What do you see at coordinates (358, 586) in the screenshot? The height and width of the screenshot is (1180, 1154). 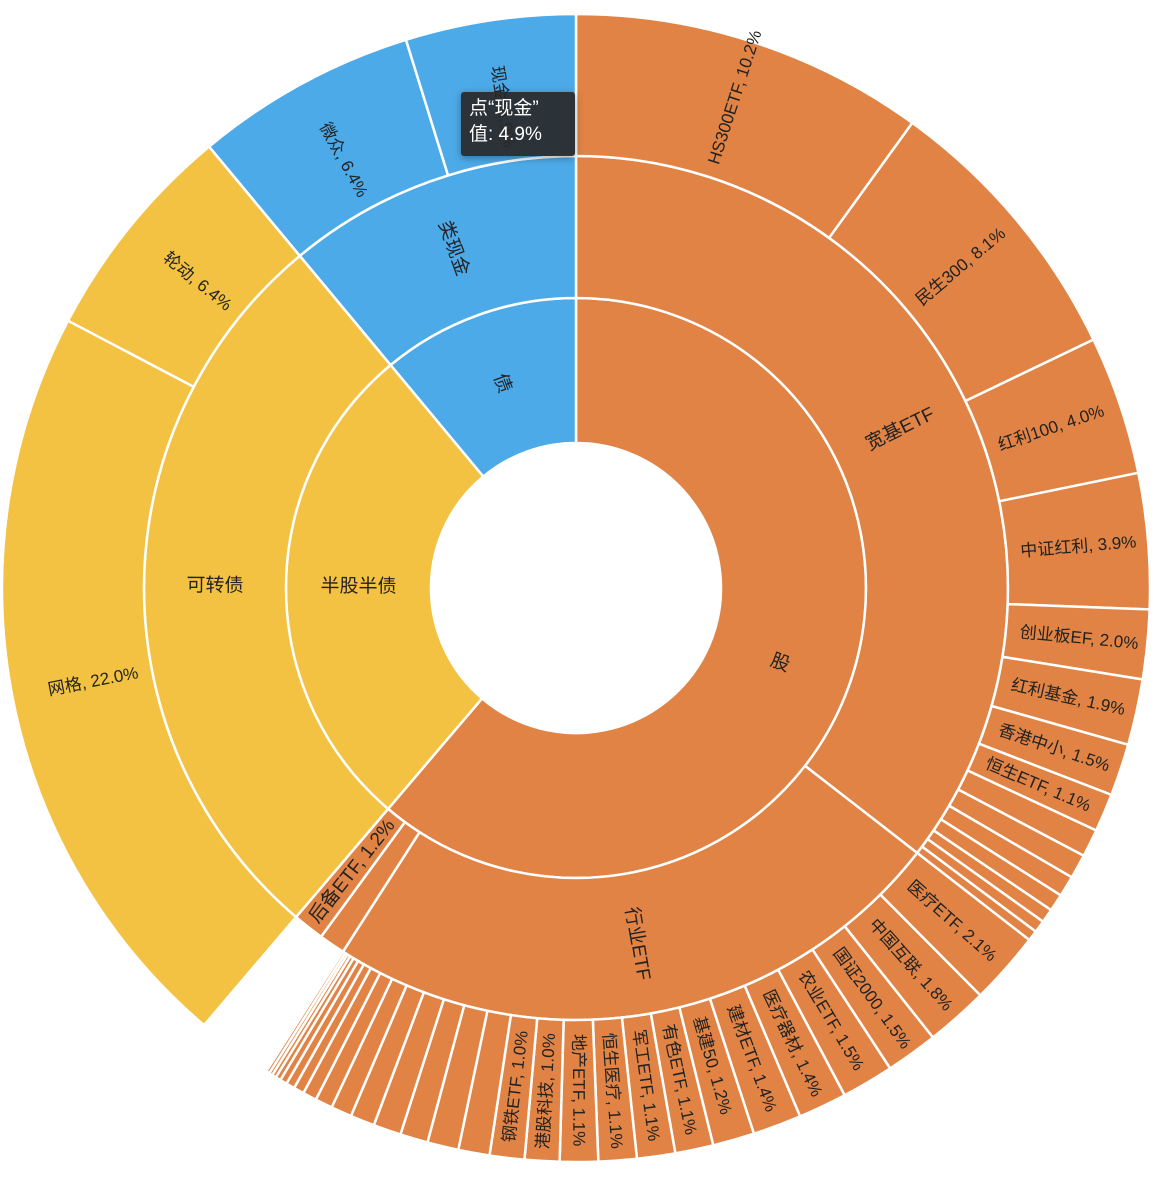 I see `label-半股半债: 半股半债` at bounding box center [358, 586].